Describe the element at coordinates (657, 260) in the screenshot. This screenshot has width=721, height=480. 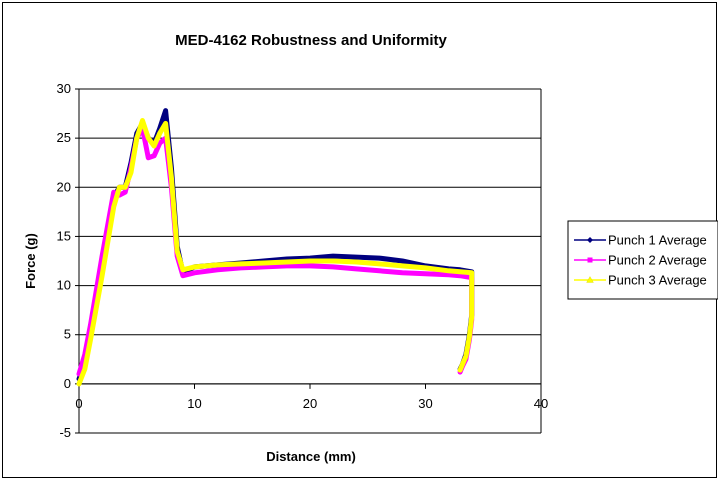
I see `legend-label-2: Punch 2 Average` at that location.